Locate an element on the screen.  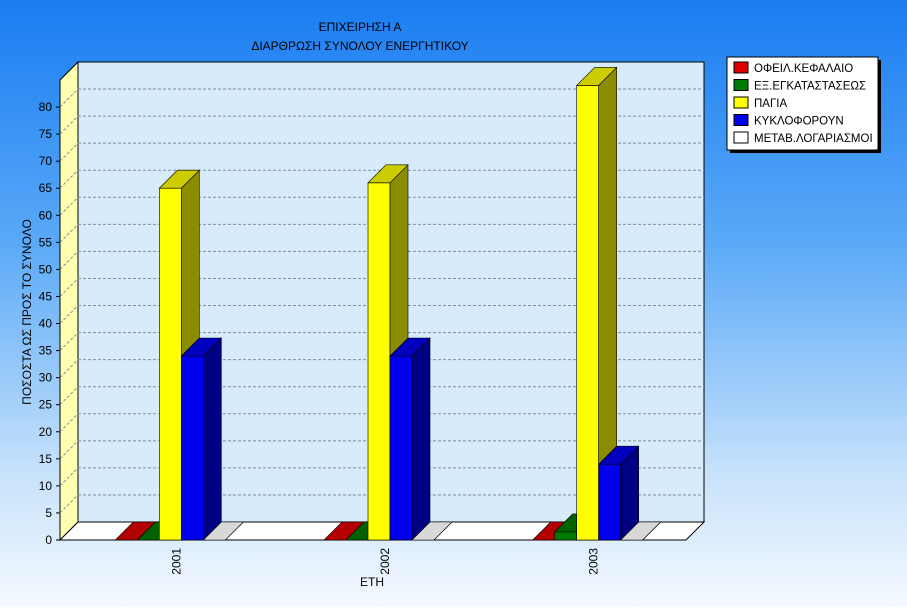
y-tick-label: 5 is located at coordinates (48, 513).